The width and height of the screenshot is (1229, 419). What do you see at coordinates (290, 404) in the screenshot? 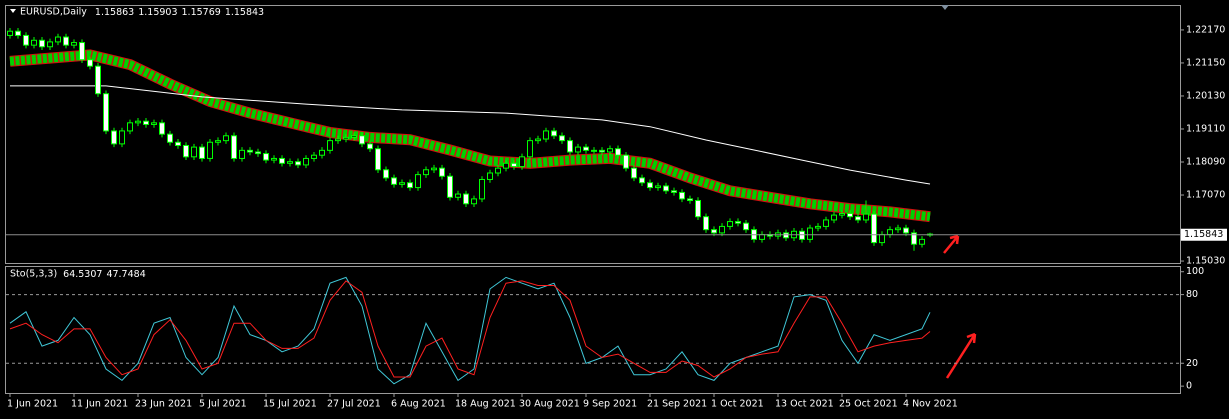
I see `x-tick-label: 15 Jul 2021` at bounding box center [290, 404].